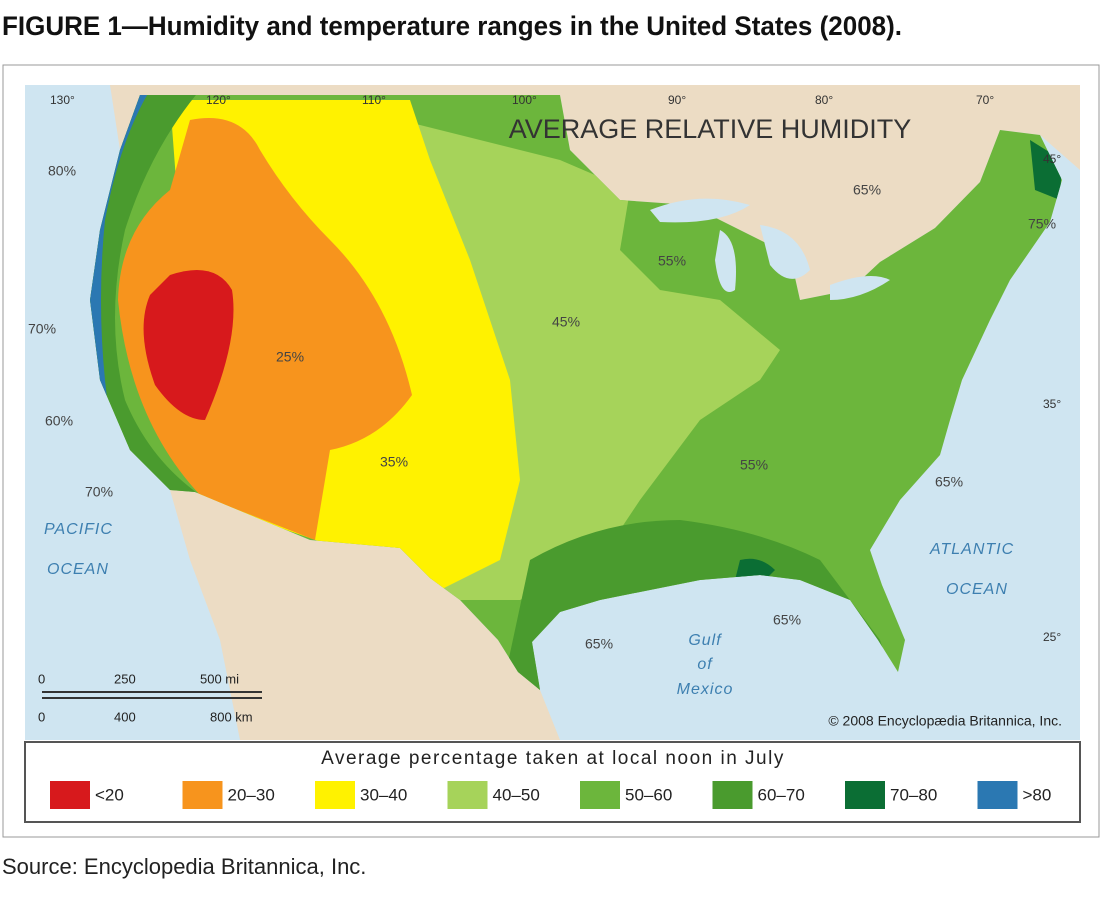 Image resolution: width=1102 pixels, height=913 pixels. I want to click on water-label: ATLANTIC, so click(971, 549).